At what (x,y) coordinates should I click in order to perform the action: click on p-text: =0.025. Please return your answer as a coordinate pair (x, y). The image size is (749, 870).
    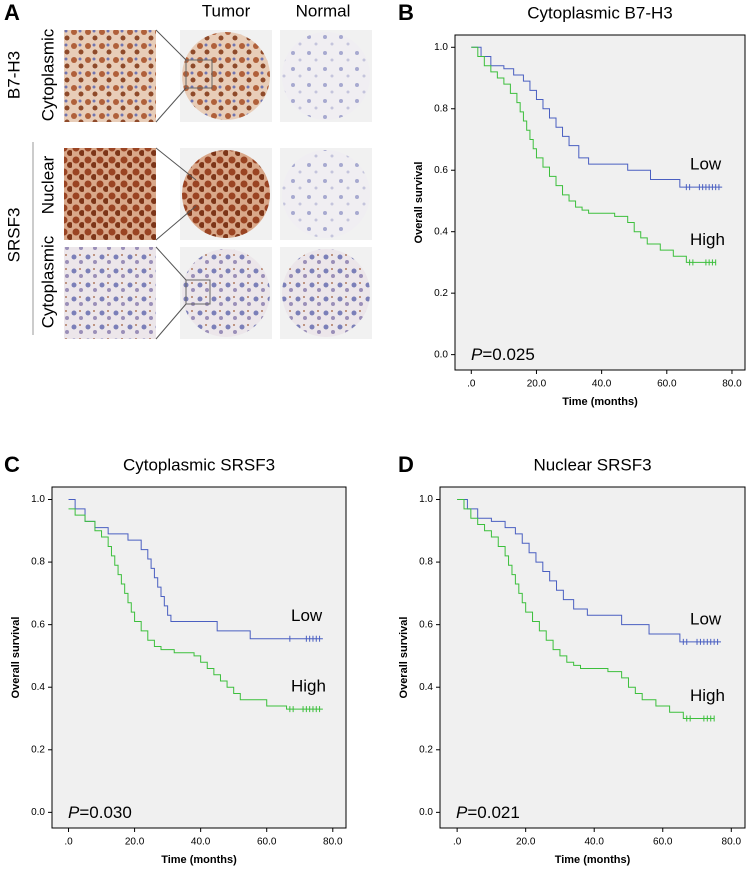
    Looking at the image, I should click on (508, 354).